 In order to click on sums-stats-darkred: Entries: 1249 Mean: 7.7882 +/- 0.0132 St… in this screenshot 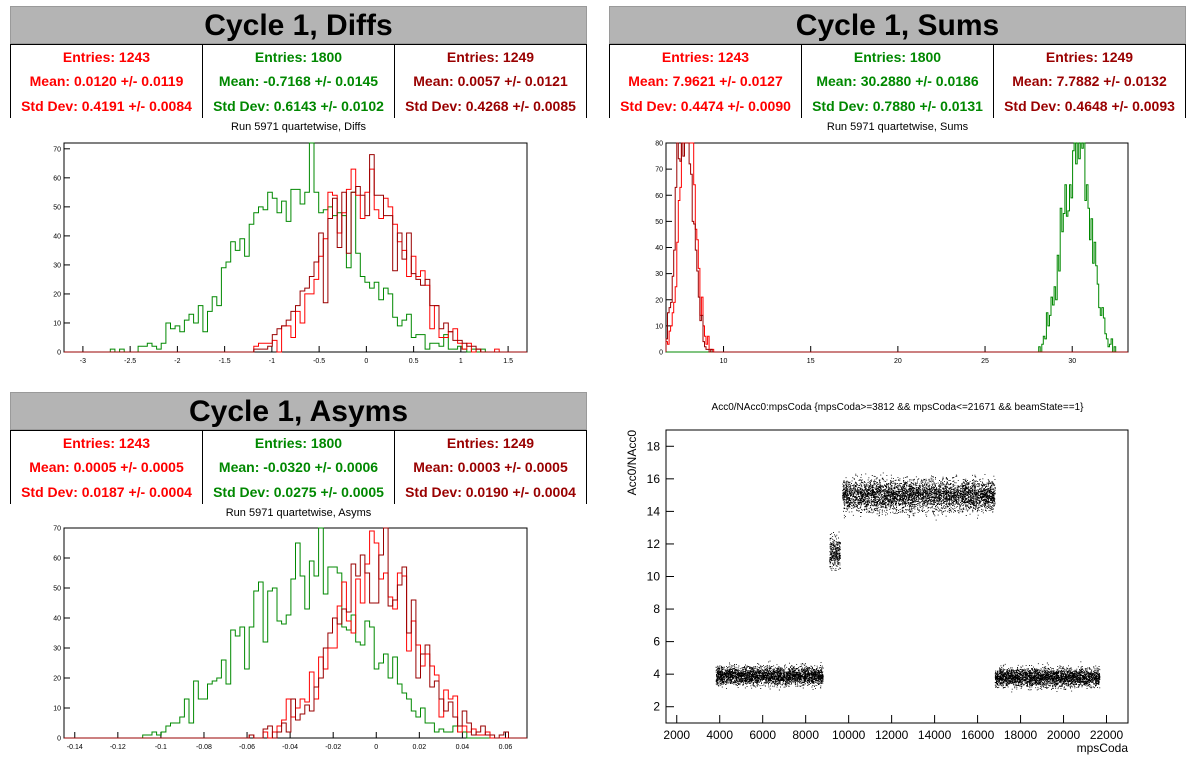, I will do `click(1089, 81)`.